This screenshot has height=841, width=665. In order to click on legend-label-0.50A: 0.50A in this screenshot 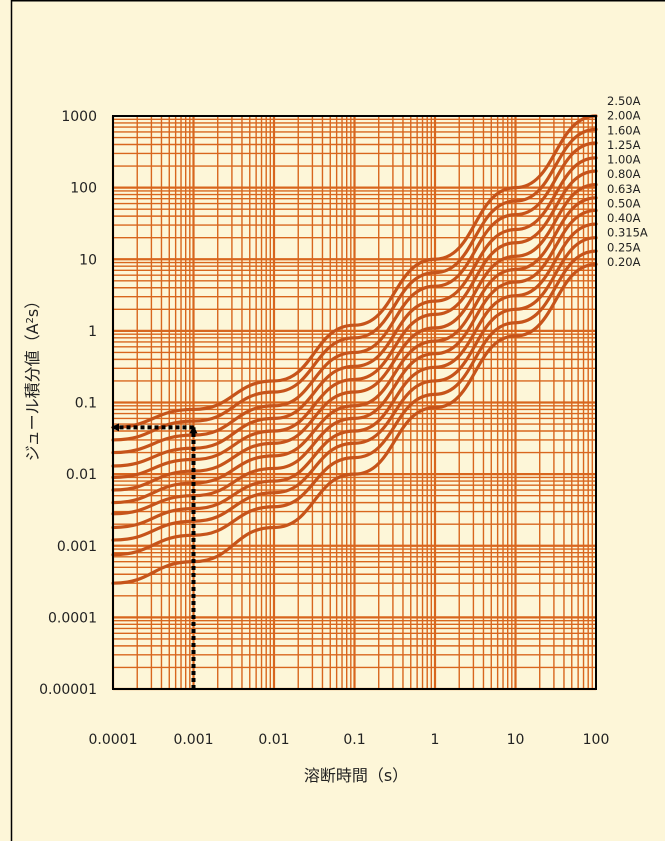, I will do `click(624, 203)`.